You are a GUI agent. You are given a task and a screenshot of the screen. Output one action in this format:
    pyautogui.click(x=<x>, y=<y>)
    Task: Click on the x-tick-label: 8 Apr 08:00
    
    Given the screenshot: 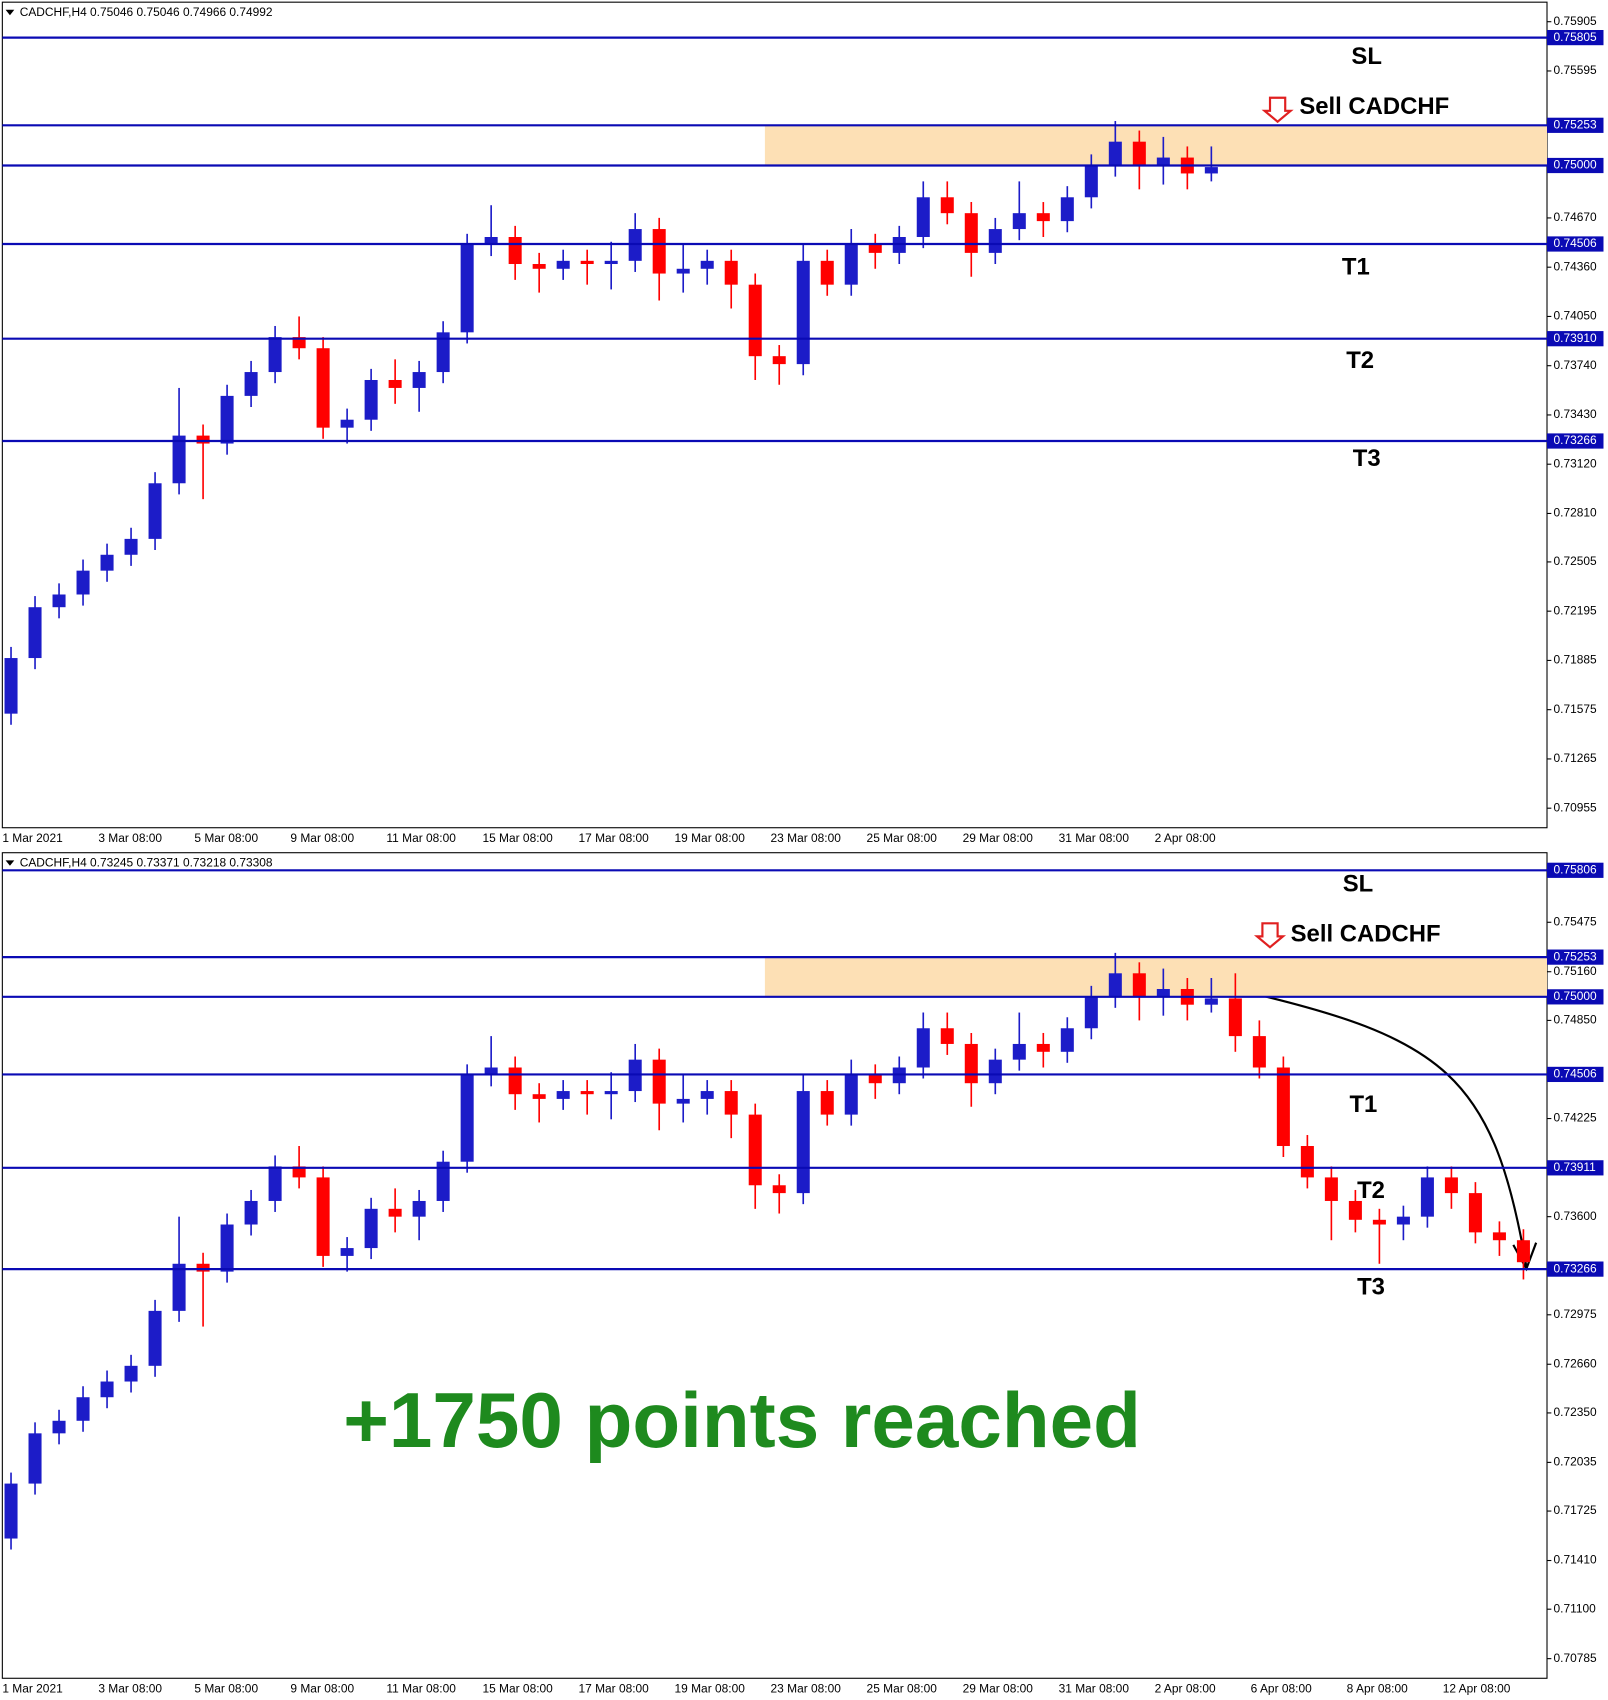 What is the action you would take?
    pyautogui.click(x=1377, y=1688)
    